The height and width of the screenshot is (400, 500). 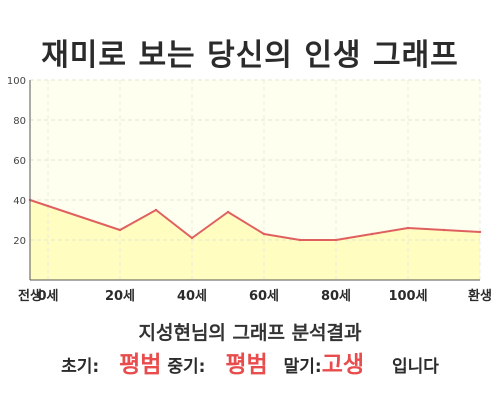 What do you see at coordinates (19, 241) in the screenshot?
I see `y-tick-label: 20` at bounding box center [19, 241].